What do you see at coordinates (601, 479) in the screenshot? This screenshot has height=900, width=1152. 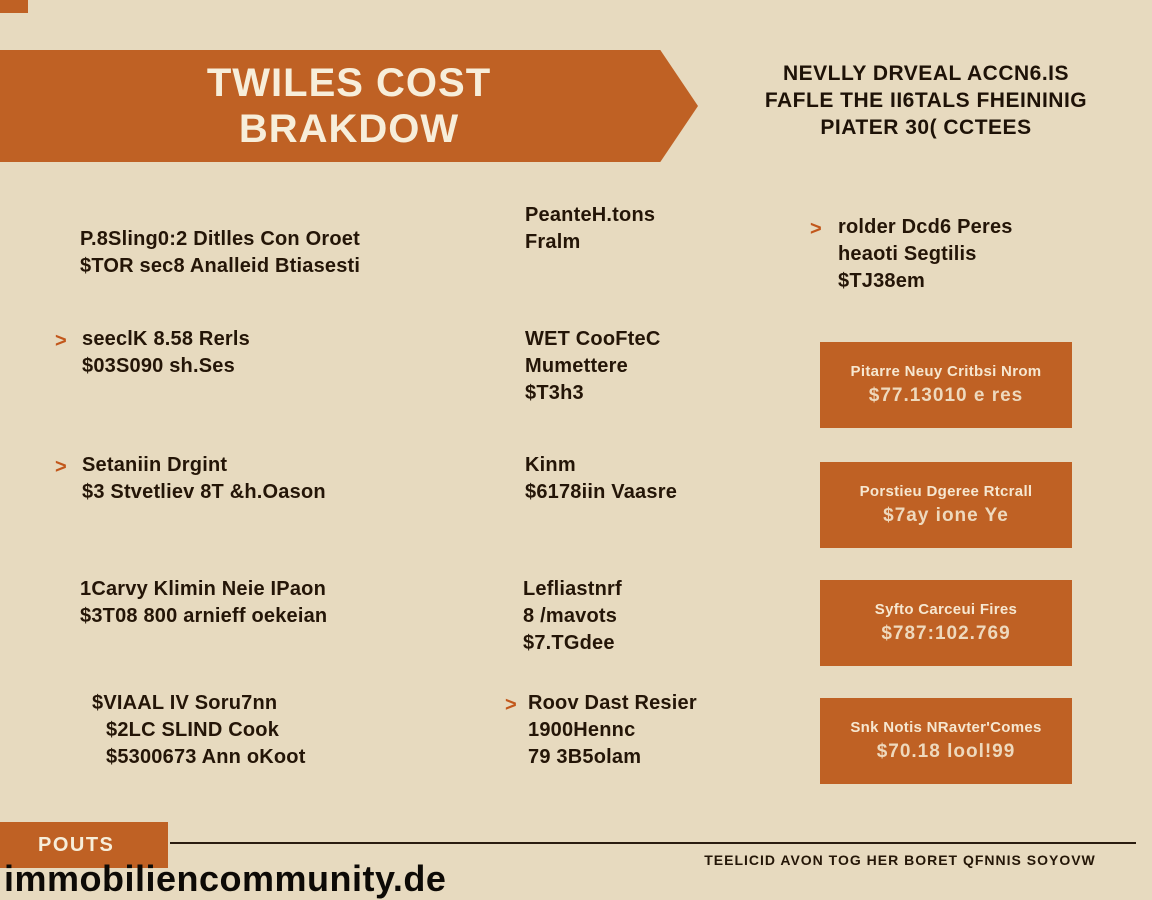 I see `cost-item: Kinm $6178iin Vaasre` at bounding box center [601, 479].